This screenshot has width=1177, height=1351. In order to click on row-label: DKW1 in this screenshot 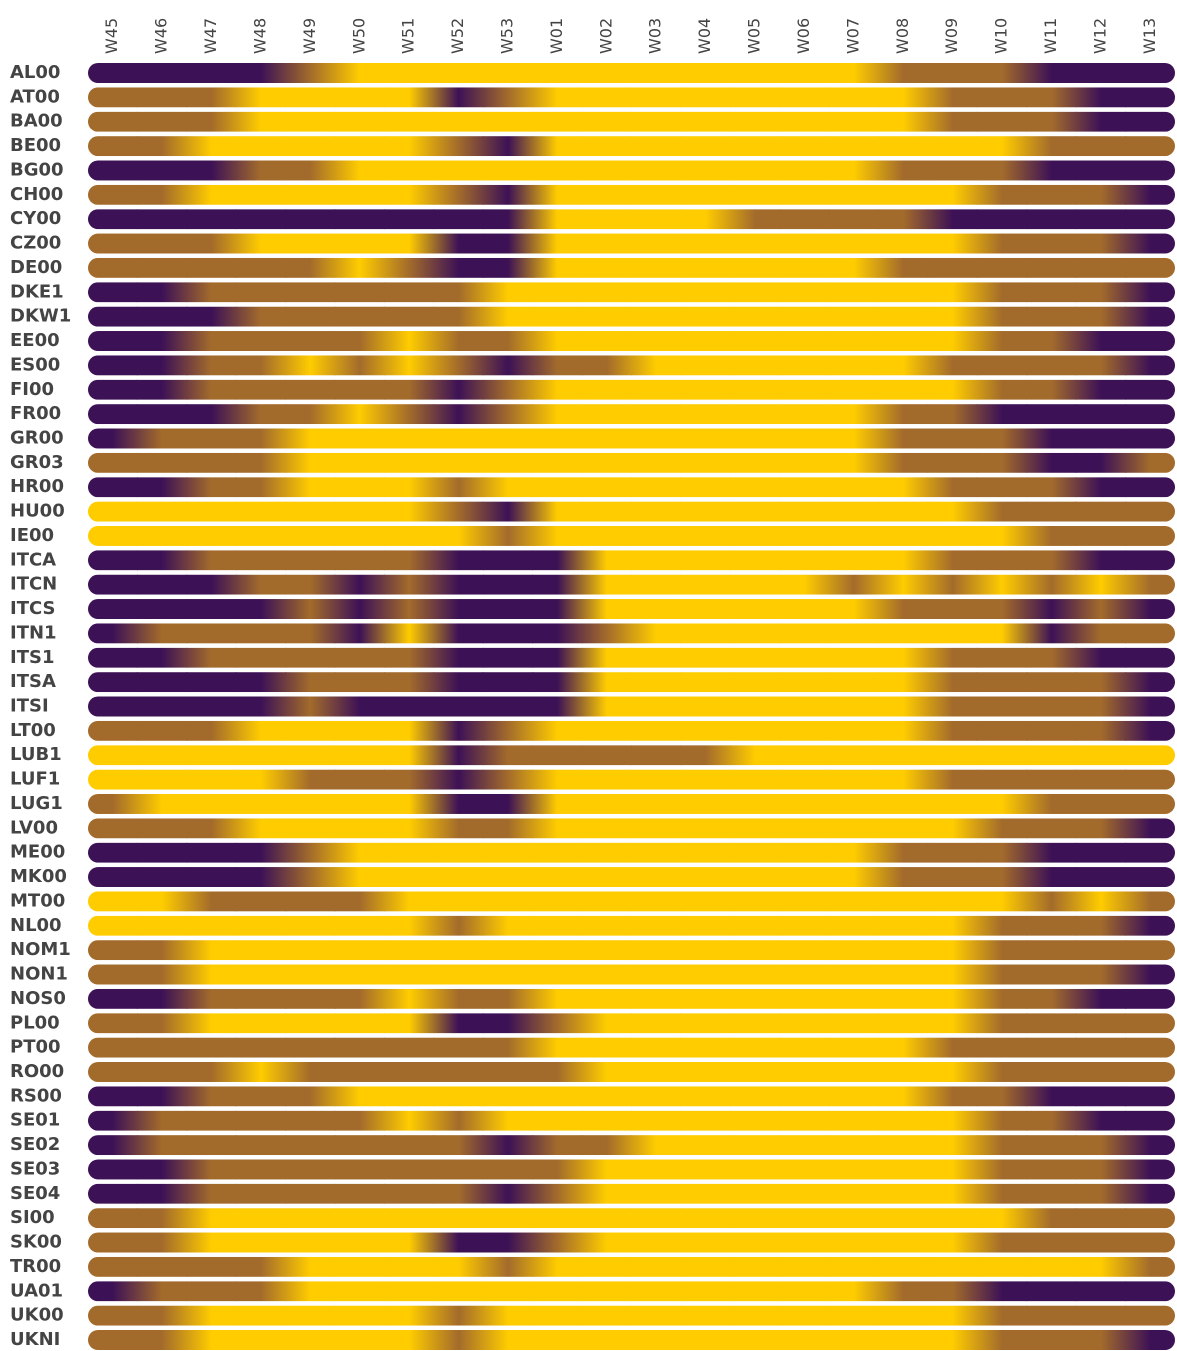, I will do `click(40, 316)`.